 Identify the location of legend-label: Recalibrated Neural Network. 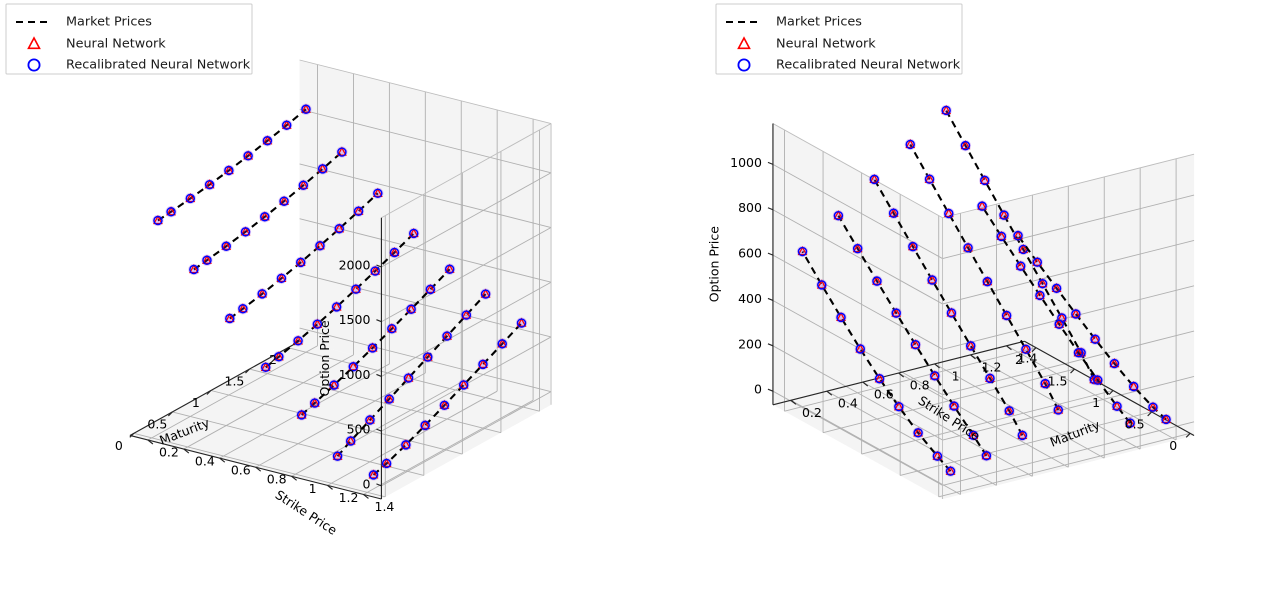
(868, 65).